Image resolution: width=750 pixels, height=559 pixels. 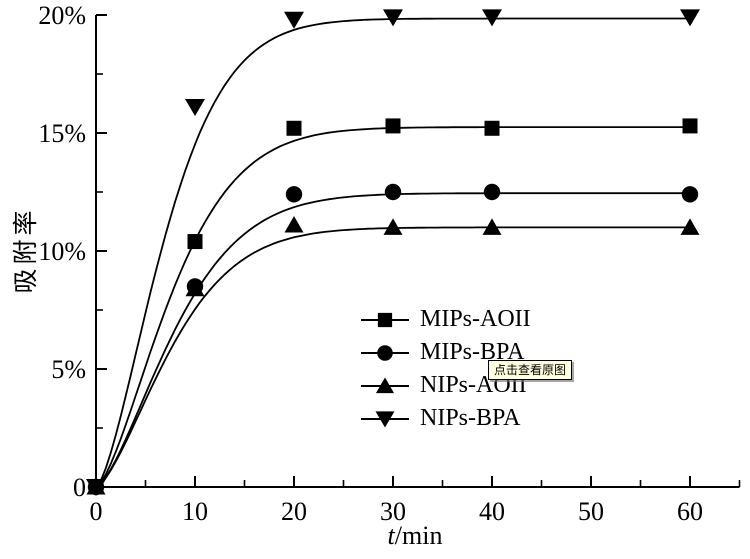 I want to click on x-tick-label: 50, so click(x=591, y=511).